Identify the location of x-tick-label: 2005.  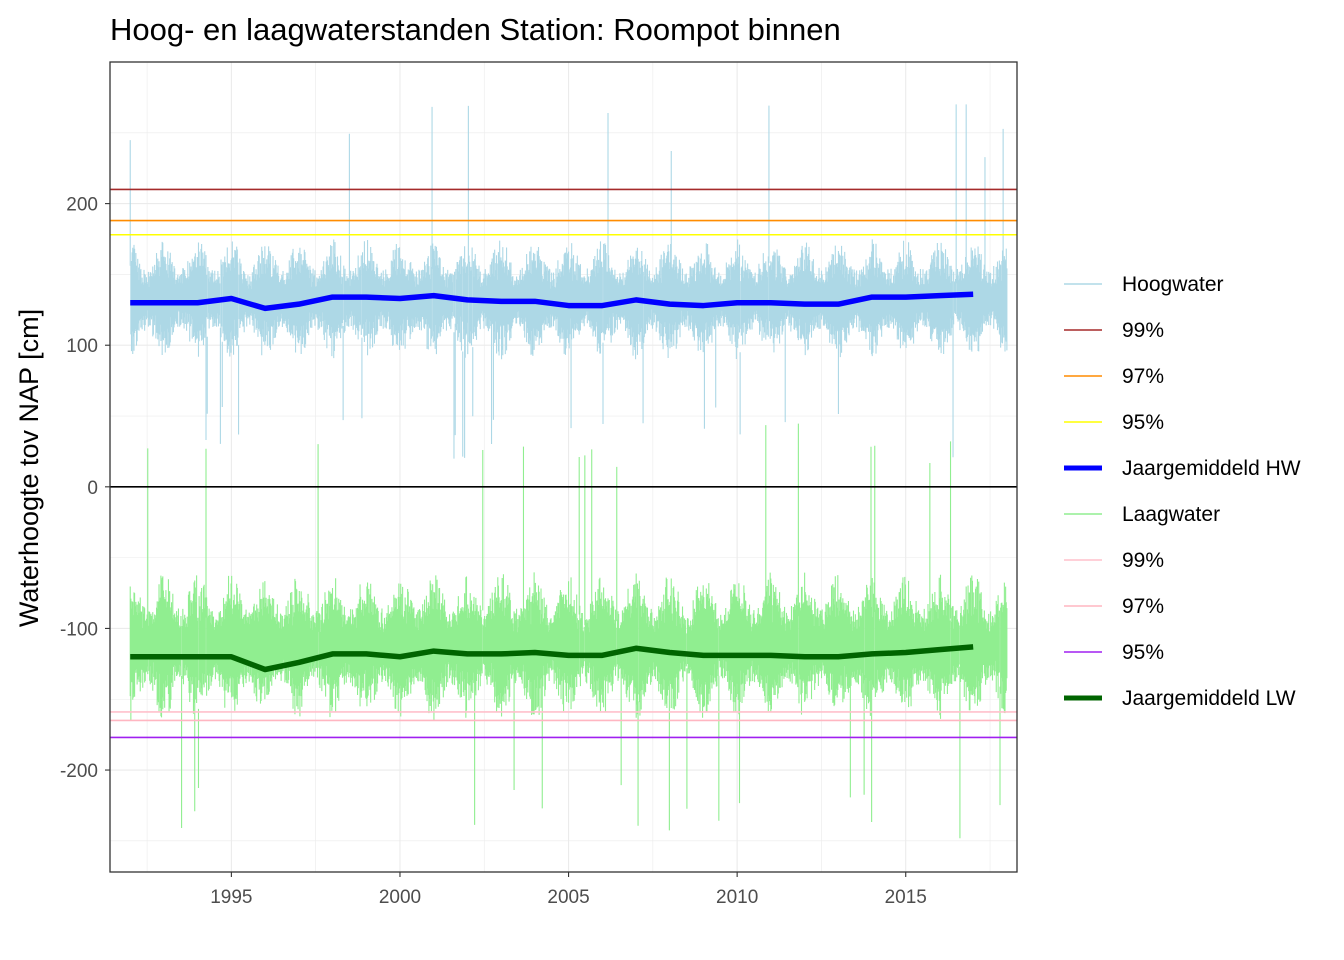
(568, 897).